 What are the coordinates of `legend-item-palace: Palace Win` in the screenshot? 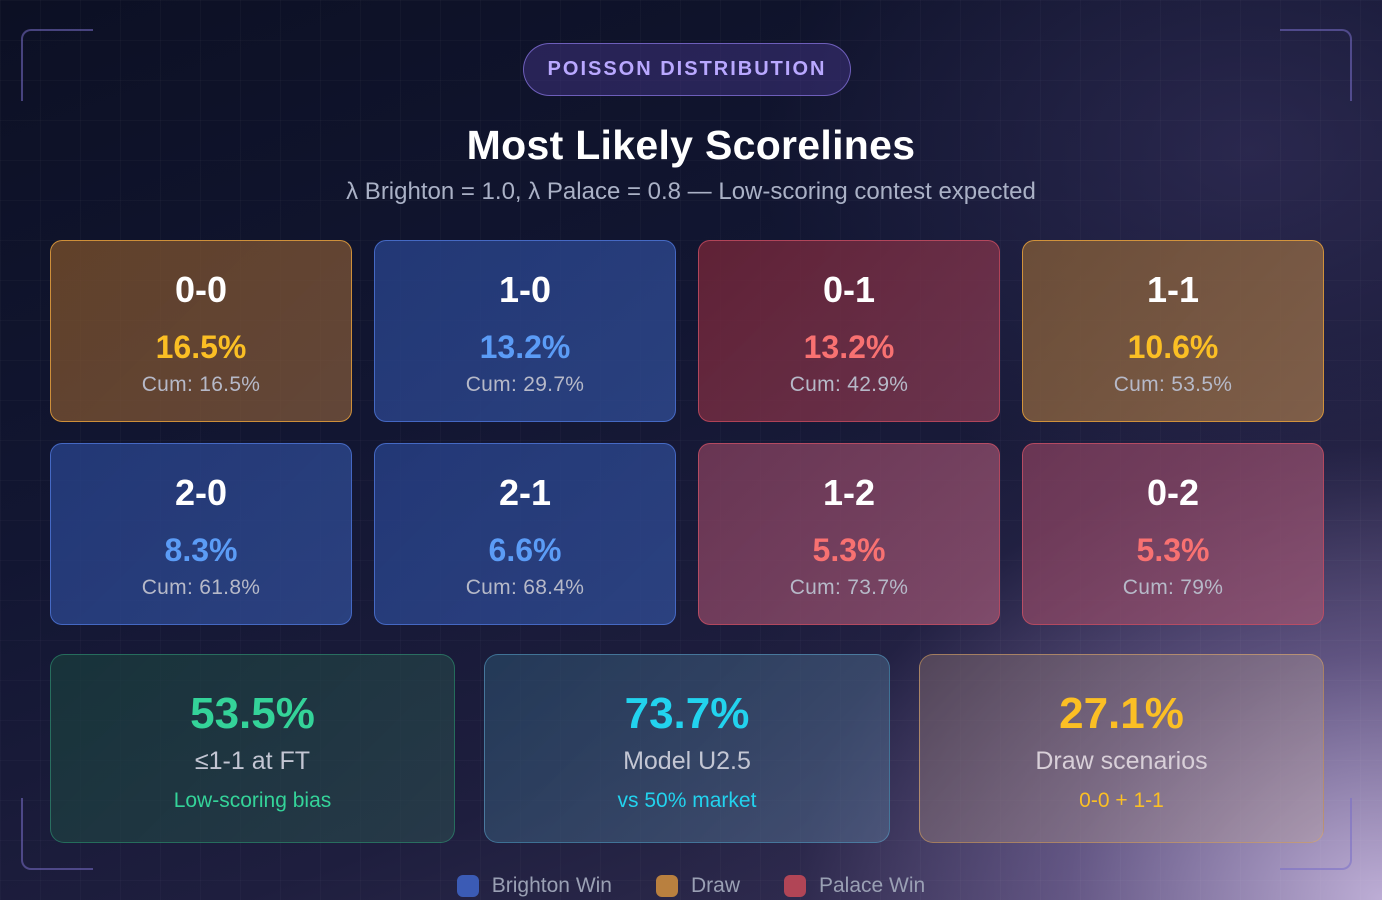 It's located at (854, 886).